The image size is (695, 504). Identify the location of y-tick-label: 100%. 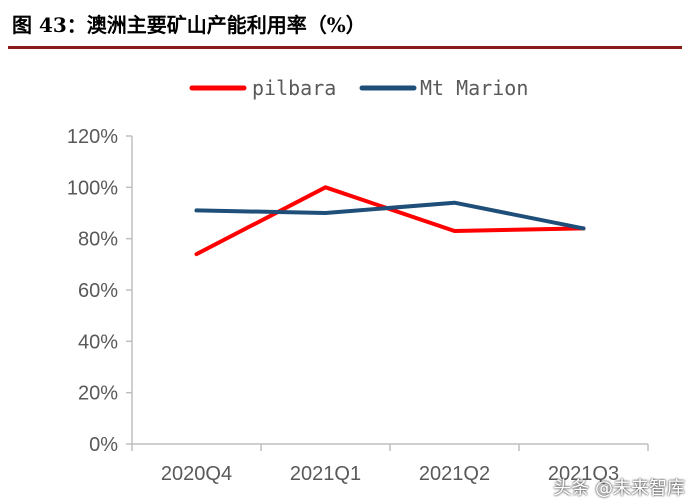
(92, 188).